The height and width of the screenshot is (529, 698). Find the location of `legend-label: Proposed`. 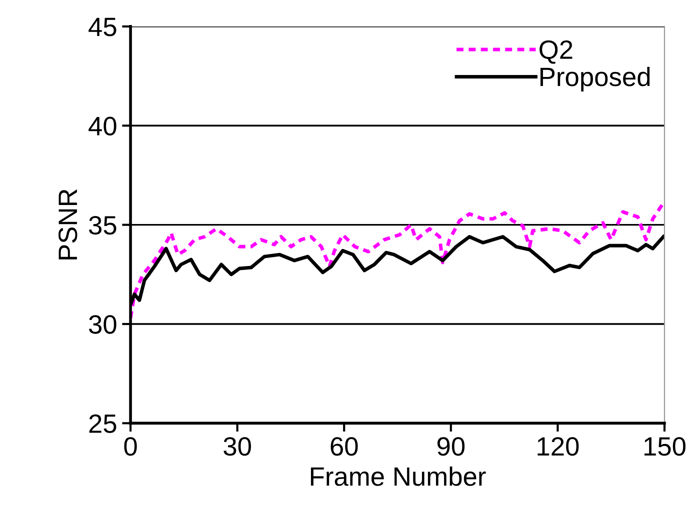

legend-label: Proposed is located at coordinates (595, 79).